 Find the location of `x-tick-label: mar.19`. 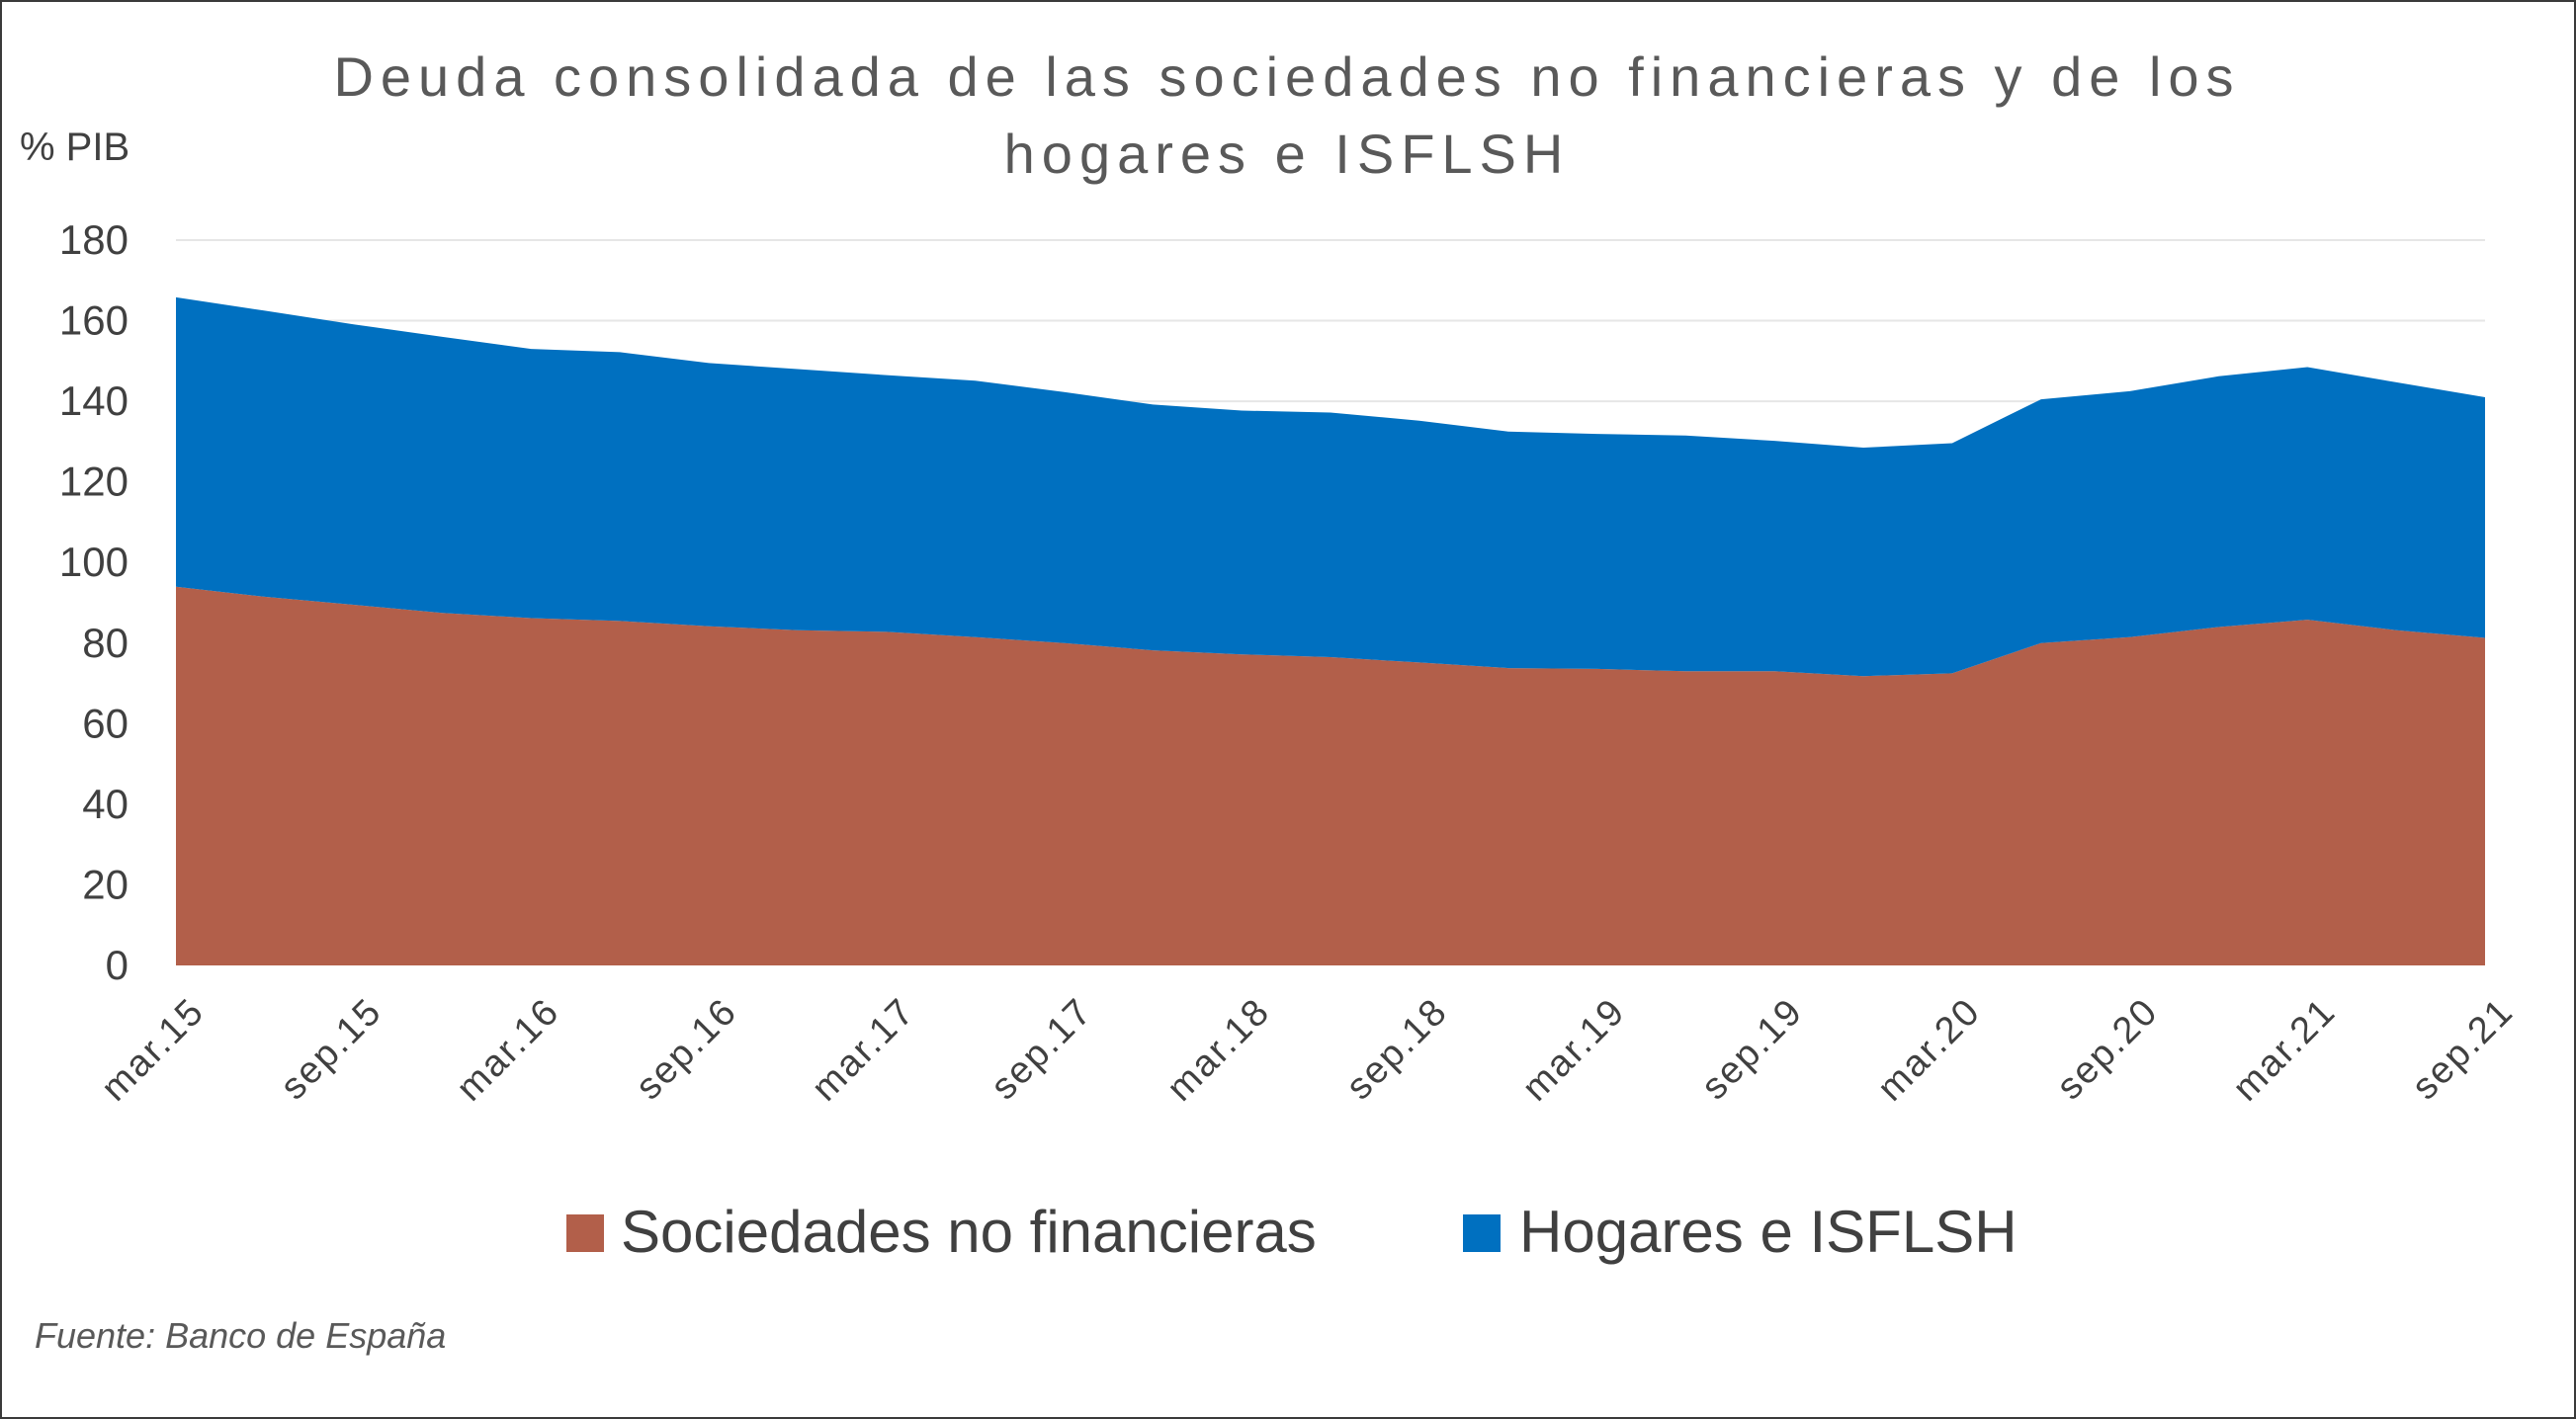

x-tick-label: mar.19 is located at coordinates (1573, 1049).